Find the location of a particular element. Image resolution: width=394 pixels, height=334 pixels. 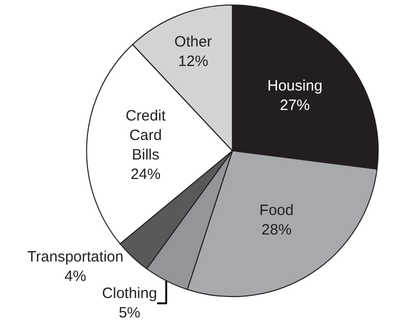

data-label: 12% is located at coordinates (193, 61).